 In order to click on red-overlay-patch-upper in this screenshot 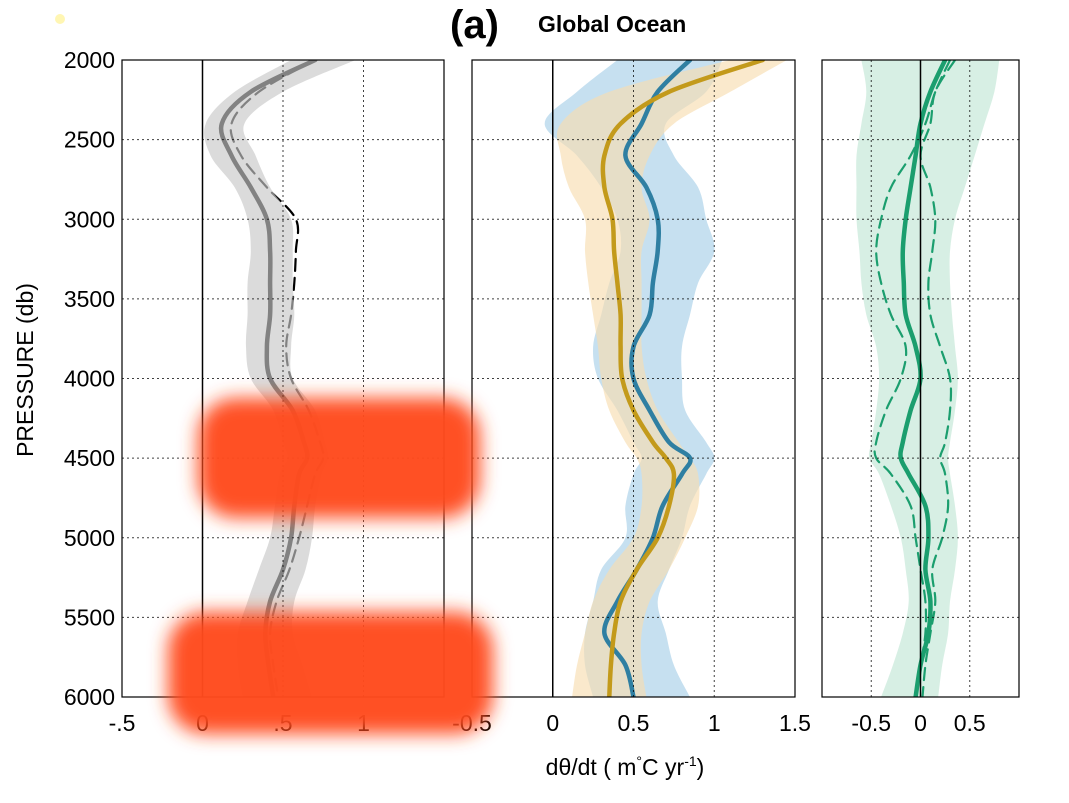, I will do `click(339, 458)`.